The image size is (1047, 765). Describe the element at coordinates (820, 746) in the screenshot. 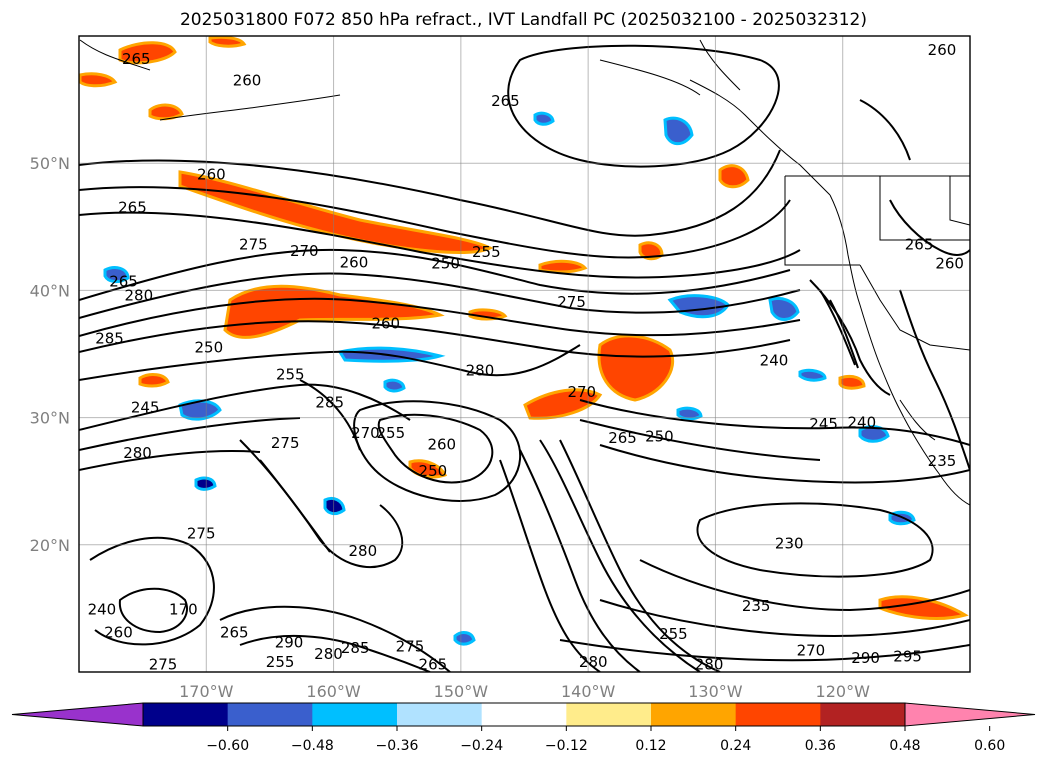

I see `colorbar-tick-label-7: 0.36` at that location.